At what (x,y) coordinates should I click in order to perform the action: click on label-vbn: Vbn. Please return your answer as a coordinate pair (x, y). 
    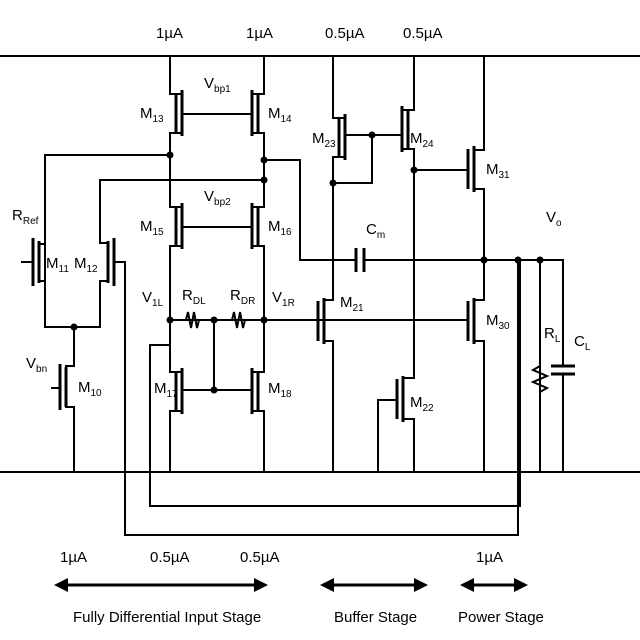
    Looking at the image, I should click on (36, 365).